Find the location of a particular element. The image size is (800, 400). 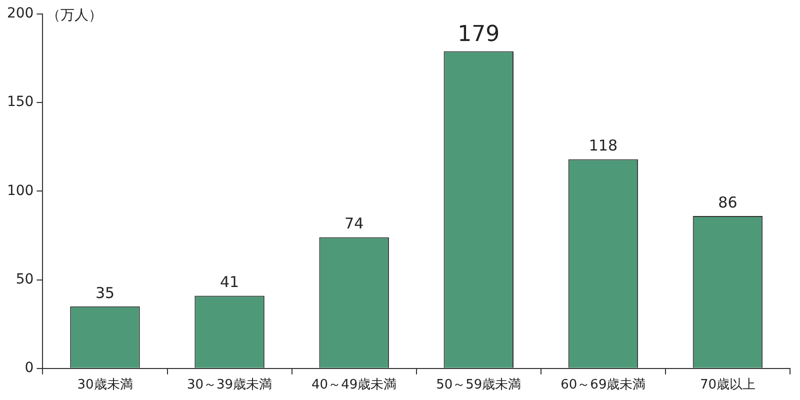

y-tick-label: 50 is located at coordinates (25, 279).